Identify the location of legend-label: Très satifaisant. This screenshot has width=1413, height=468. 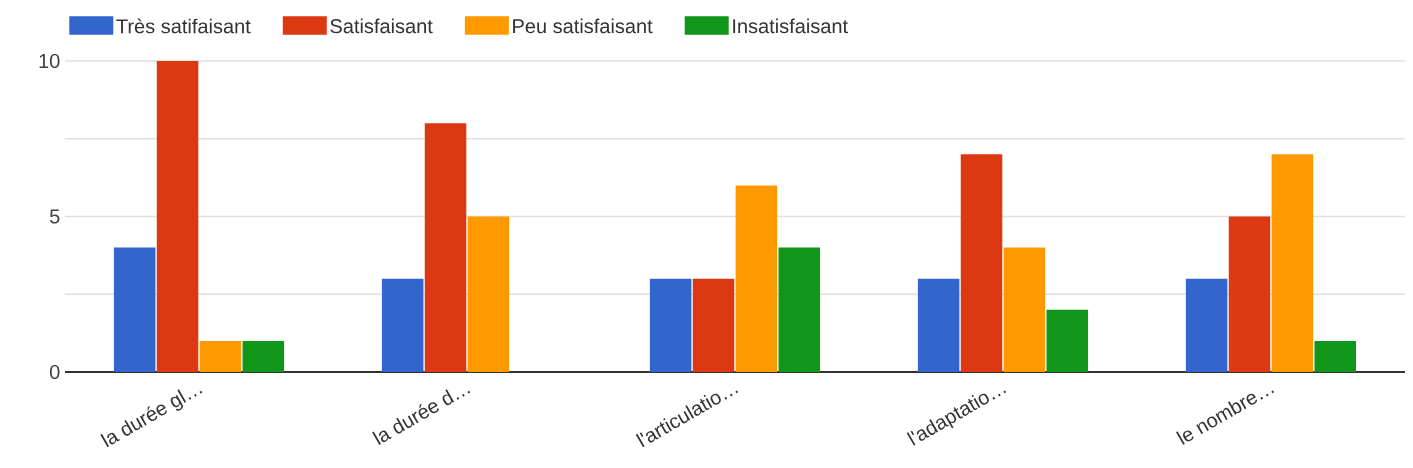
(183, 26).